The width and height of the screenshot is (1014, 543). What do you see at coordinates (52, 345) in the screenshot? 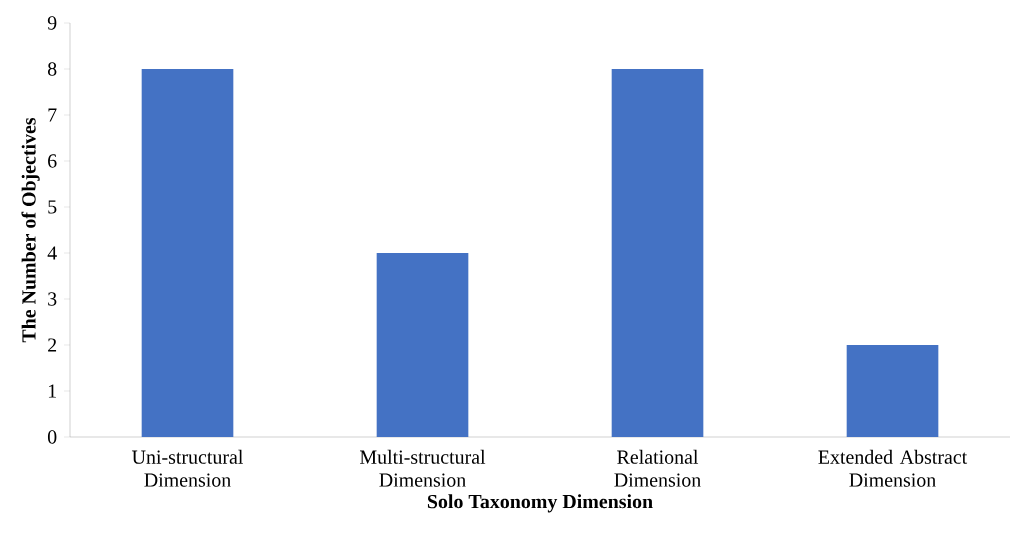
I see `y-tick-label: 2` at bounding box center [52, 345].